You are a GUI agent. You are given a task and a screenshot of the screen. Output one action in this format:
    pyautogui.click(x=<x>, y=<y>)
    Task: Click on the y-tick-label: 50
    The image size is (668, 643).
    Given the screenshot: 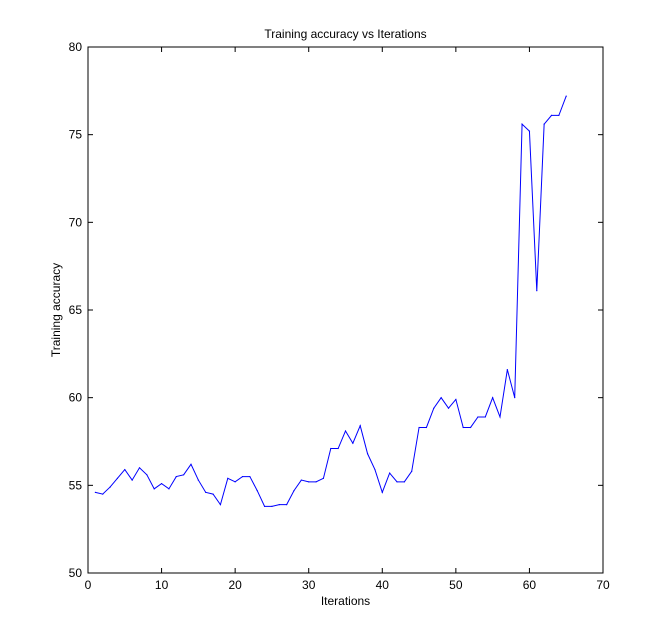 What is the action you would take?
    pyautogui.click(x=76, y=573)
    